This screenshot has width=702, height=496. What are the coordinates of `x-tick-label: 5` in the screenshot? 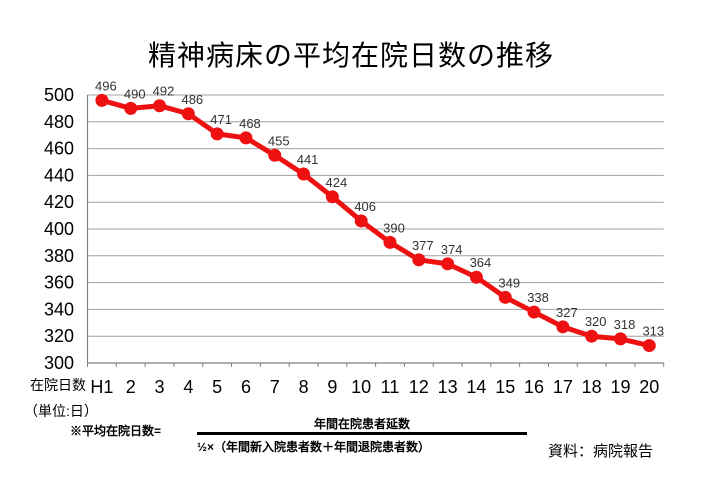 It's located at (217, 387).